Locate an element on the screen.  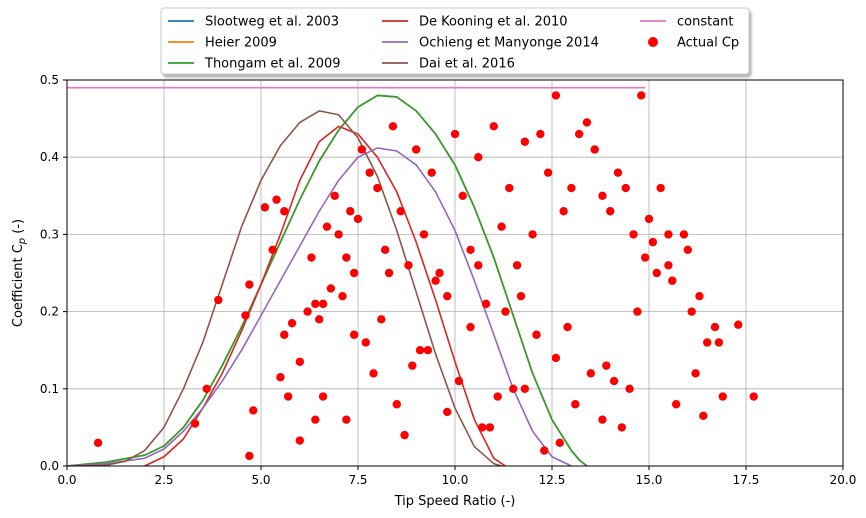
legend-item: Slootweg et al. 2003 is located at coordinates (253, 22).